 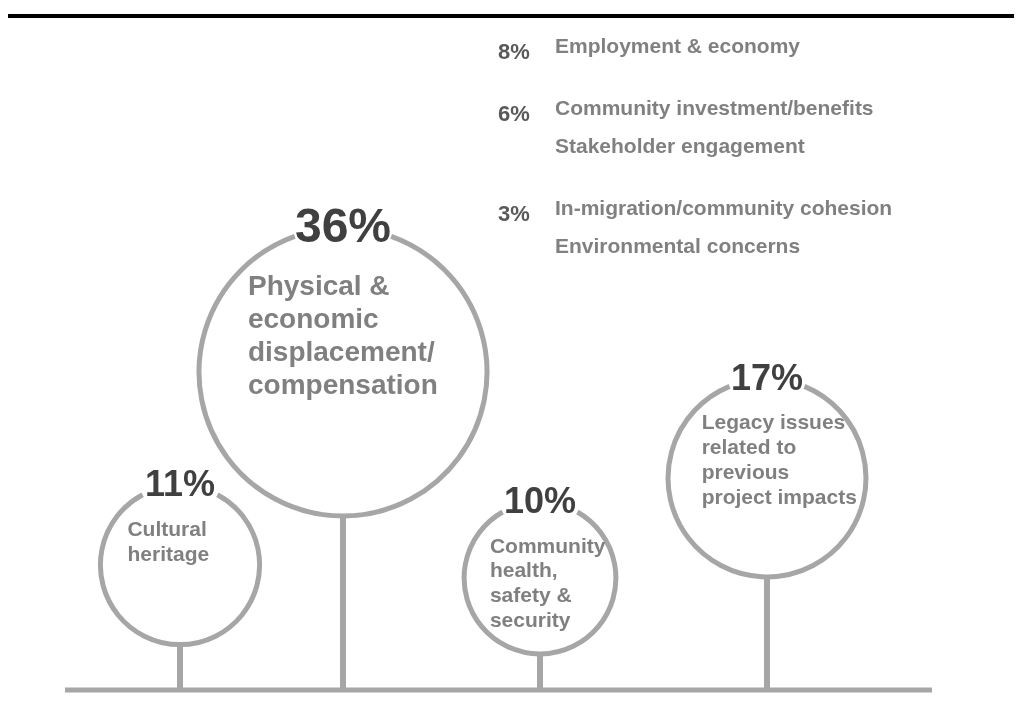 What do you see at coordinates (514, 213) in the screenshot?
I see `data-label: 3%` at bounding box center [514, 213].